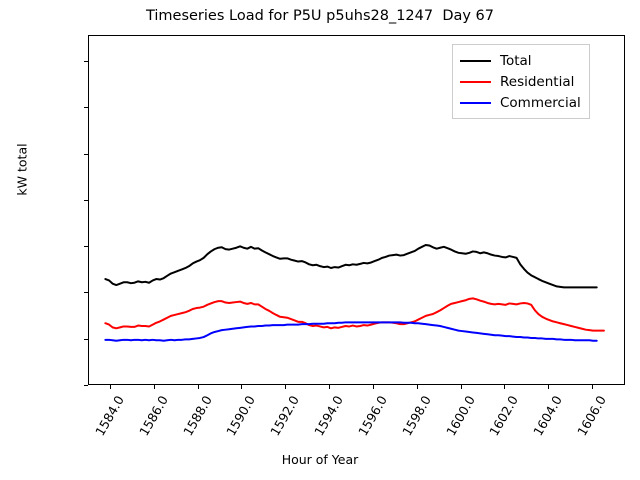 The width and height of the screenshot is (640, 480). Describe the element at coordinates (592, 416) in the screenshot. I see `x-tick-label: 1606.0` at that location.